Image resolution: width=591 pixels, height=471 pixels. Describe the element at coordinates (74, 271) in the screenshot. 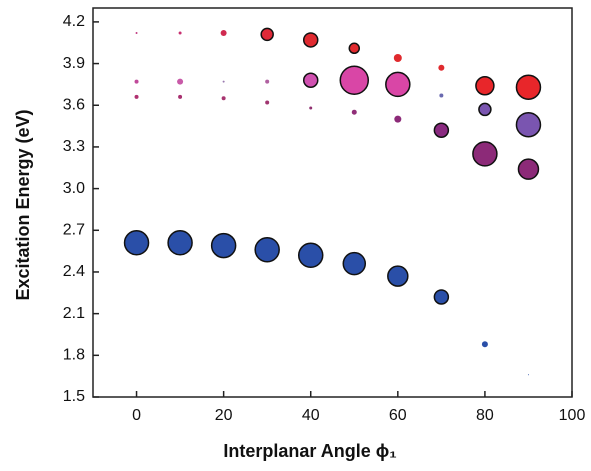

I see `y-tick-label: 2.4` at that location.